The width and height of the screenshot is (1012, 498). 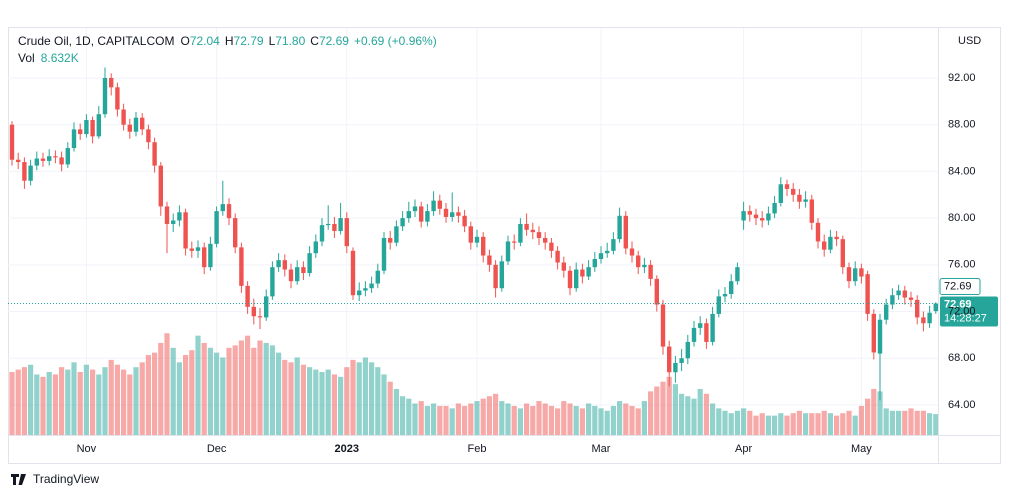 What do you see at coordinates (965, 318) in the screenshot?
I see `countdown-label: 14:28:27` at bounding box center [965, 318].